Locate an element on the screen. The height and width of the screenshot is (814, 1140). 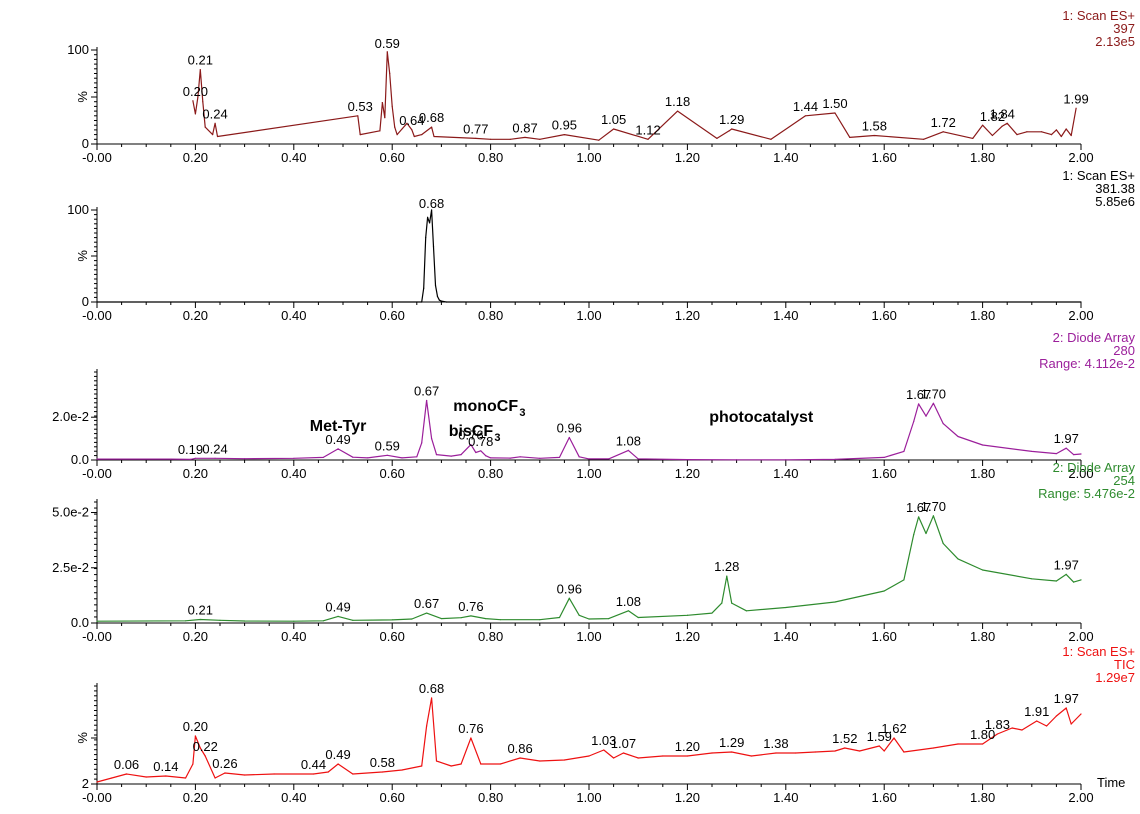
x-tick-label: 0.60 is located at coordinates (392, 636).